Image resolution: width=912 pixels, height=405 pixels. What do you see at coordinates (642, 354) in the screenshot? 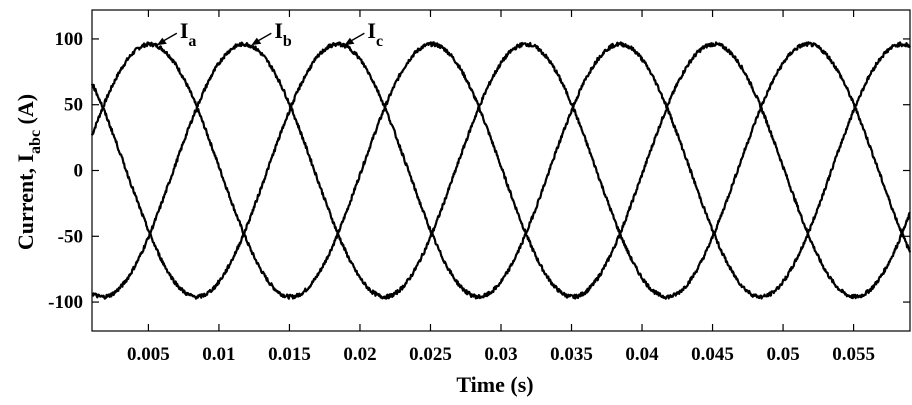
I see `x-tick-label: 0.04` at bounding box center [642, 354].